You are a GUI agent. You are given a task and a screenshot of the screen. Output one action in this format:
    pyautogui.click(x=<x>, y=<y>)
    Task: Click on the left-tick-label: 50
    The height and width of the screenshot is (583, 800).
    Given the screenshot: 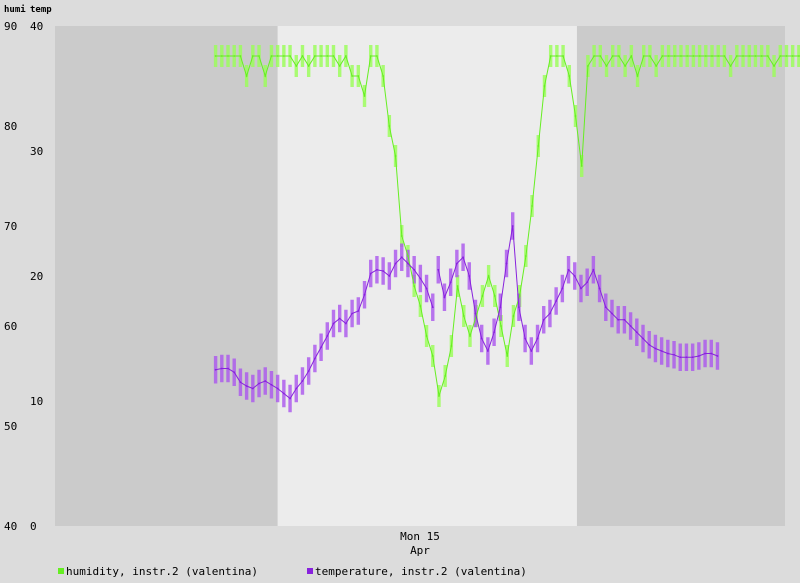 What is the action you would take?
    pyautogui.click(x=10, y=426)
    